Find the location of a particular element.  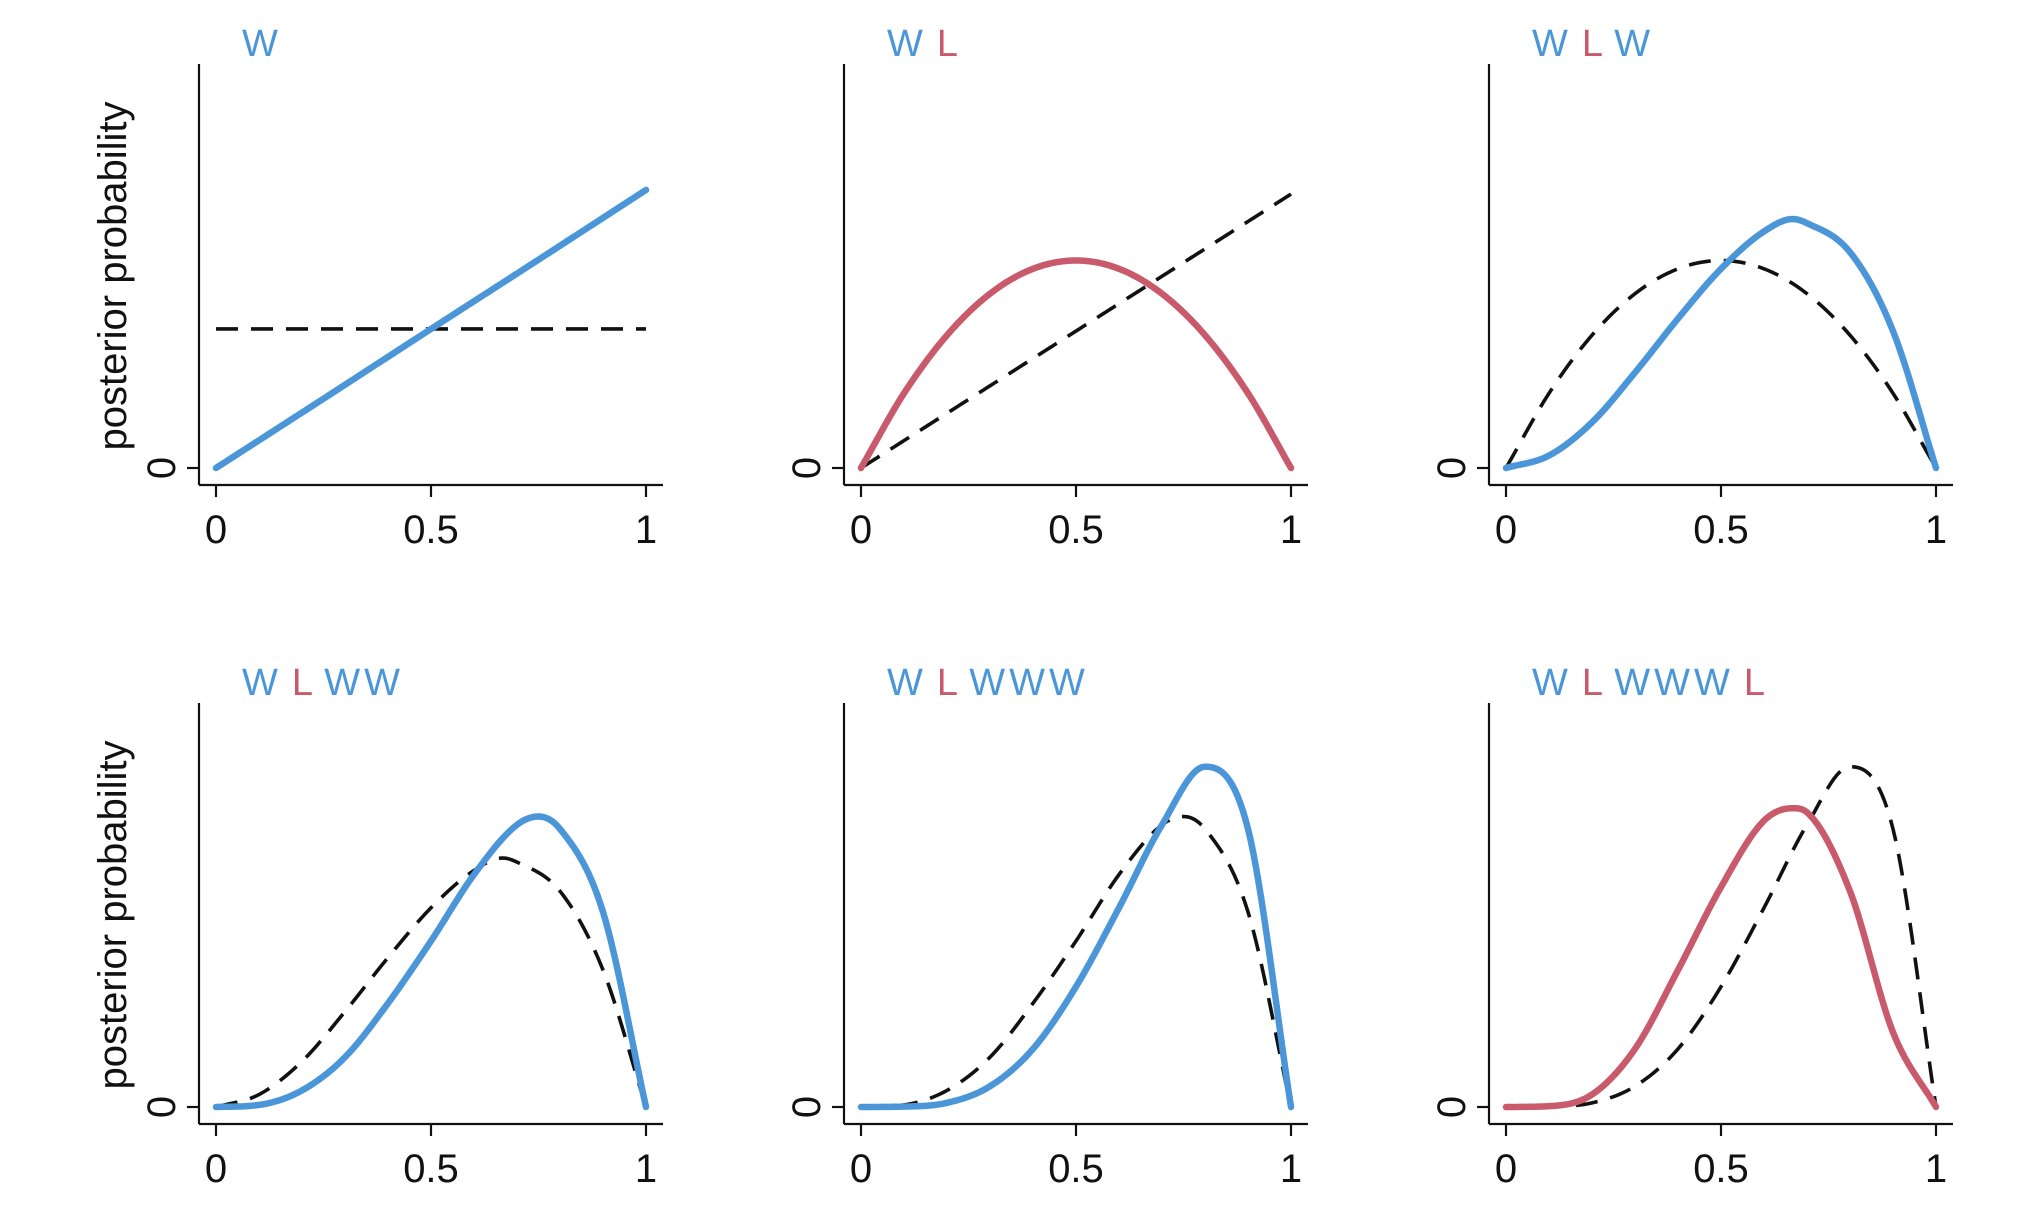

panel-2: 0 0.5 1 0 W L is located at coordinates (1046, 287).